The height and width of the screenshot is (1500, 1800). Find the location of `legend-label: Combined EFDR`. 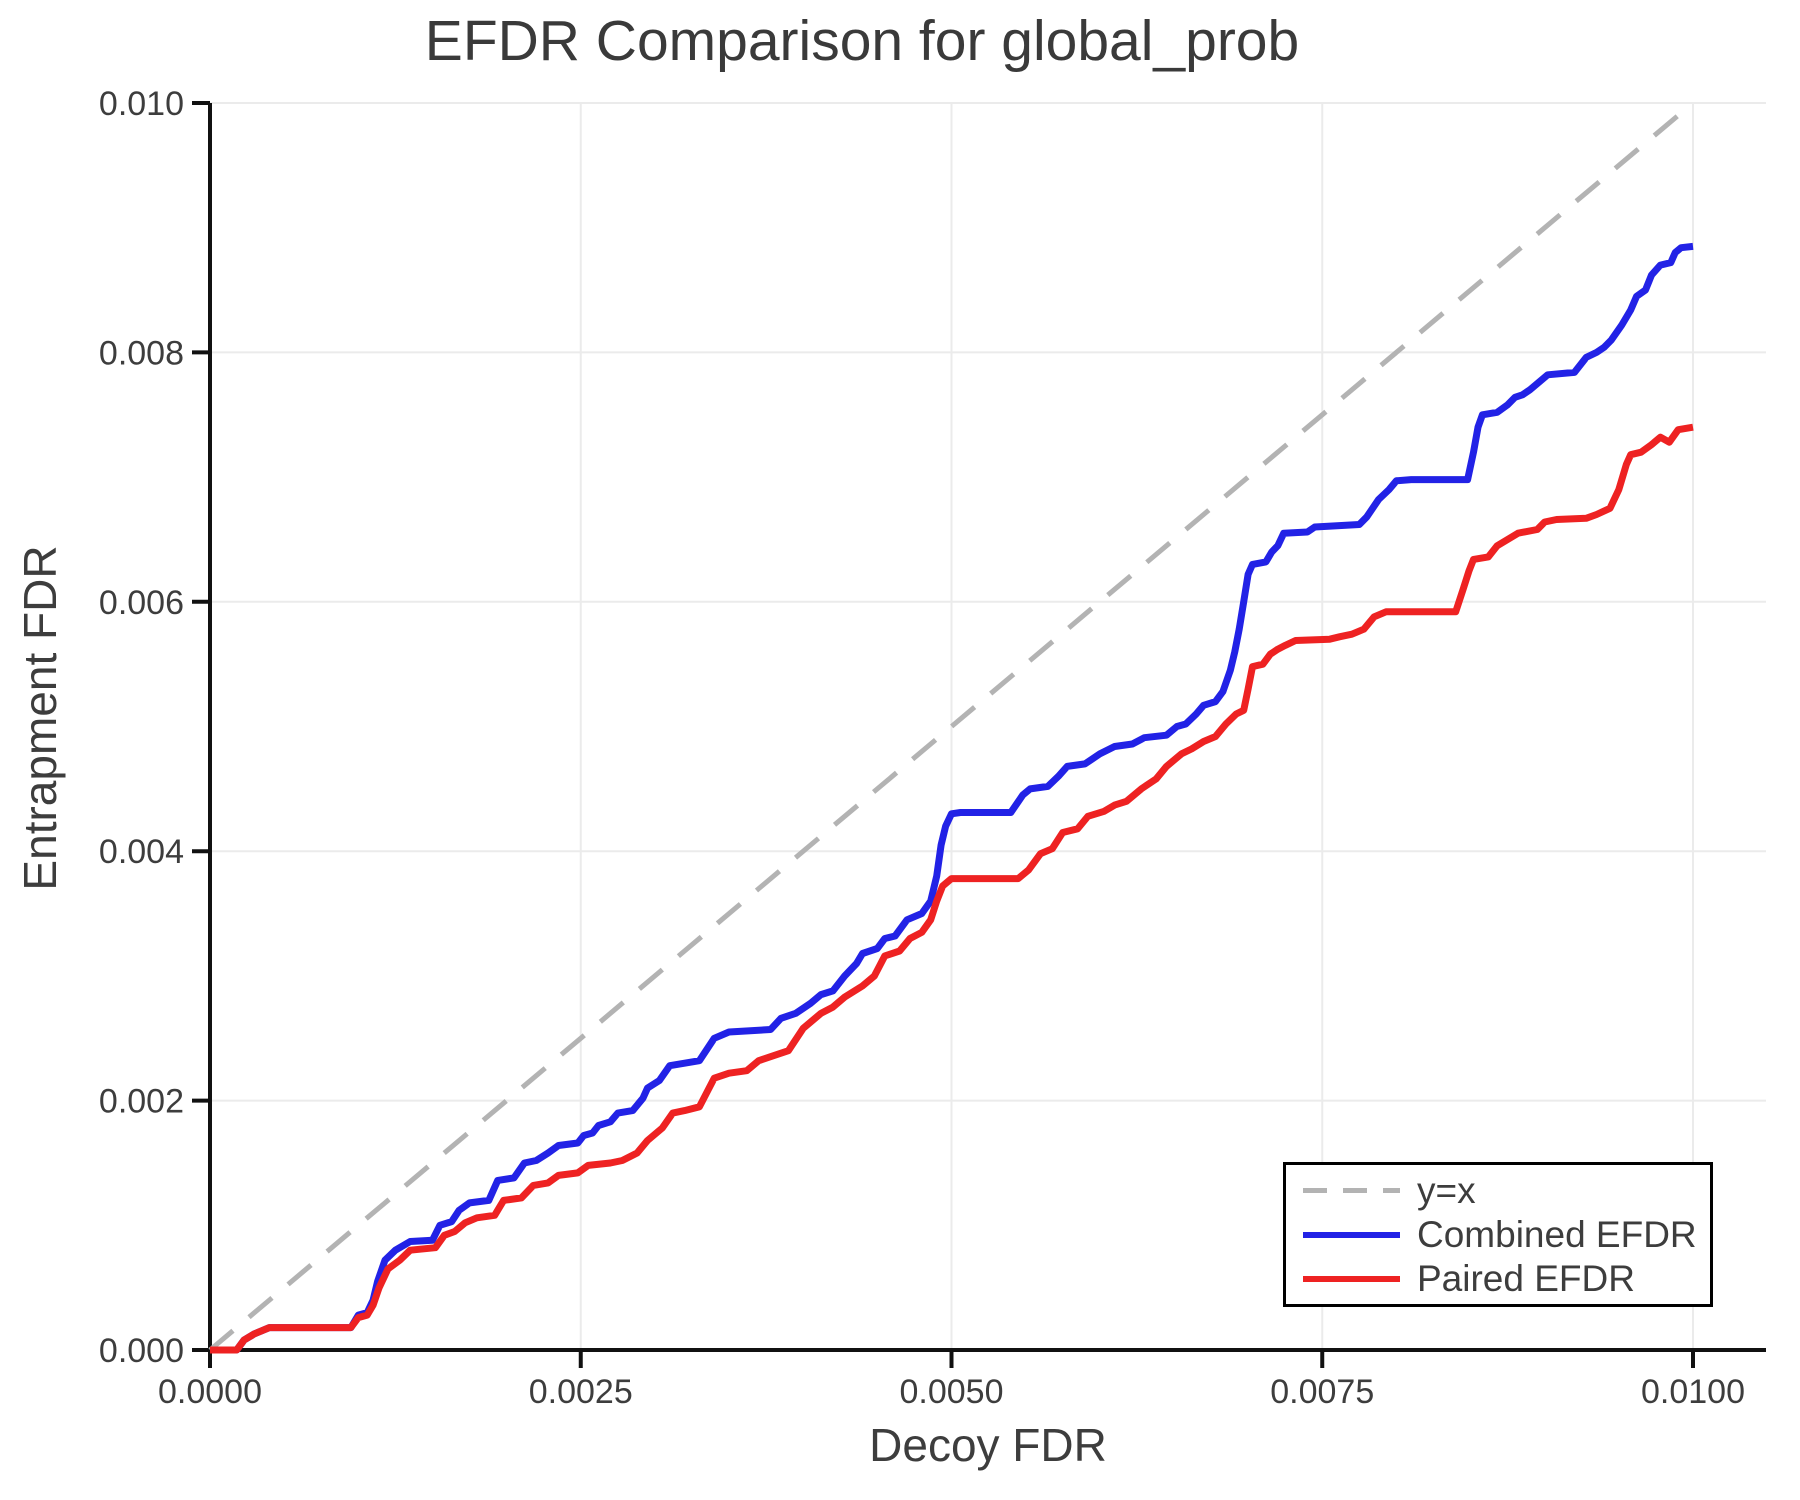

legend-label: Combined EFDR is located at coordinates (1557, 1234).